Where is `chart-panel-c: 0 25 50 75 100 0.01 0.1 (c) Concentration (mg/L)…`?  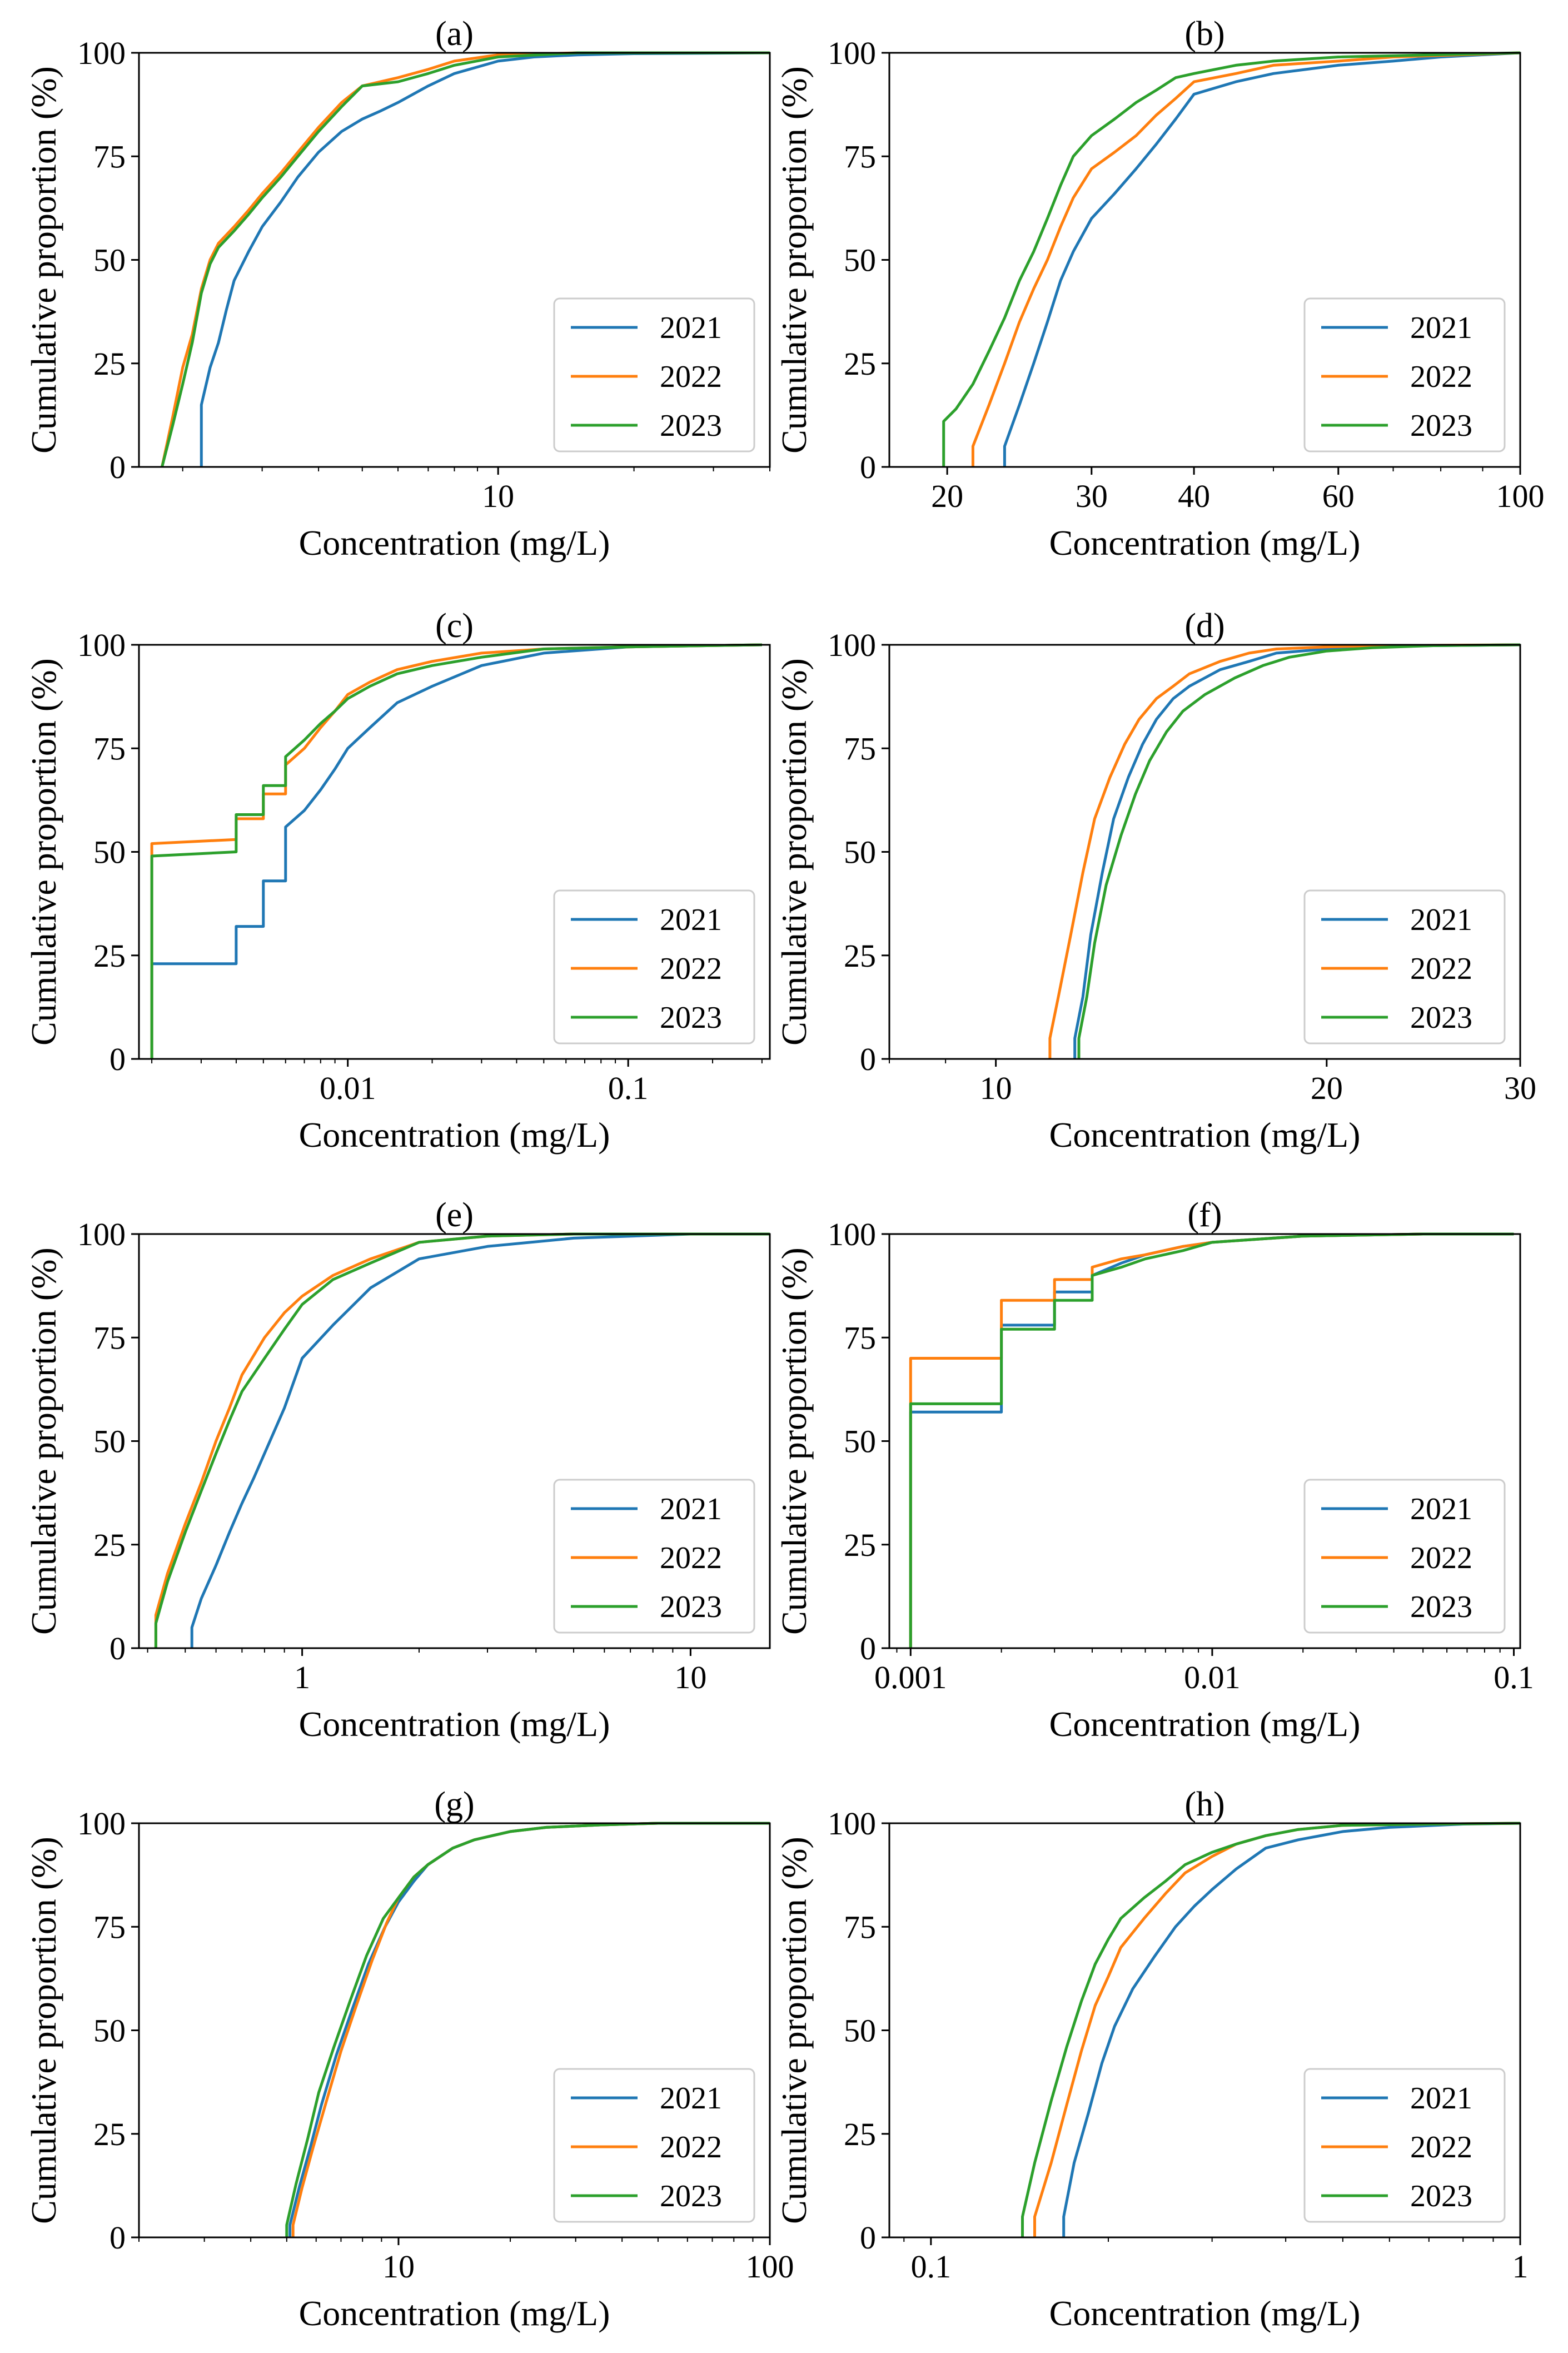 chart-panel-c: 0 25 50 75 100 0.01 0.1 (c) Concentration (mg/L)… is located at coordinates (397, 881).